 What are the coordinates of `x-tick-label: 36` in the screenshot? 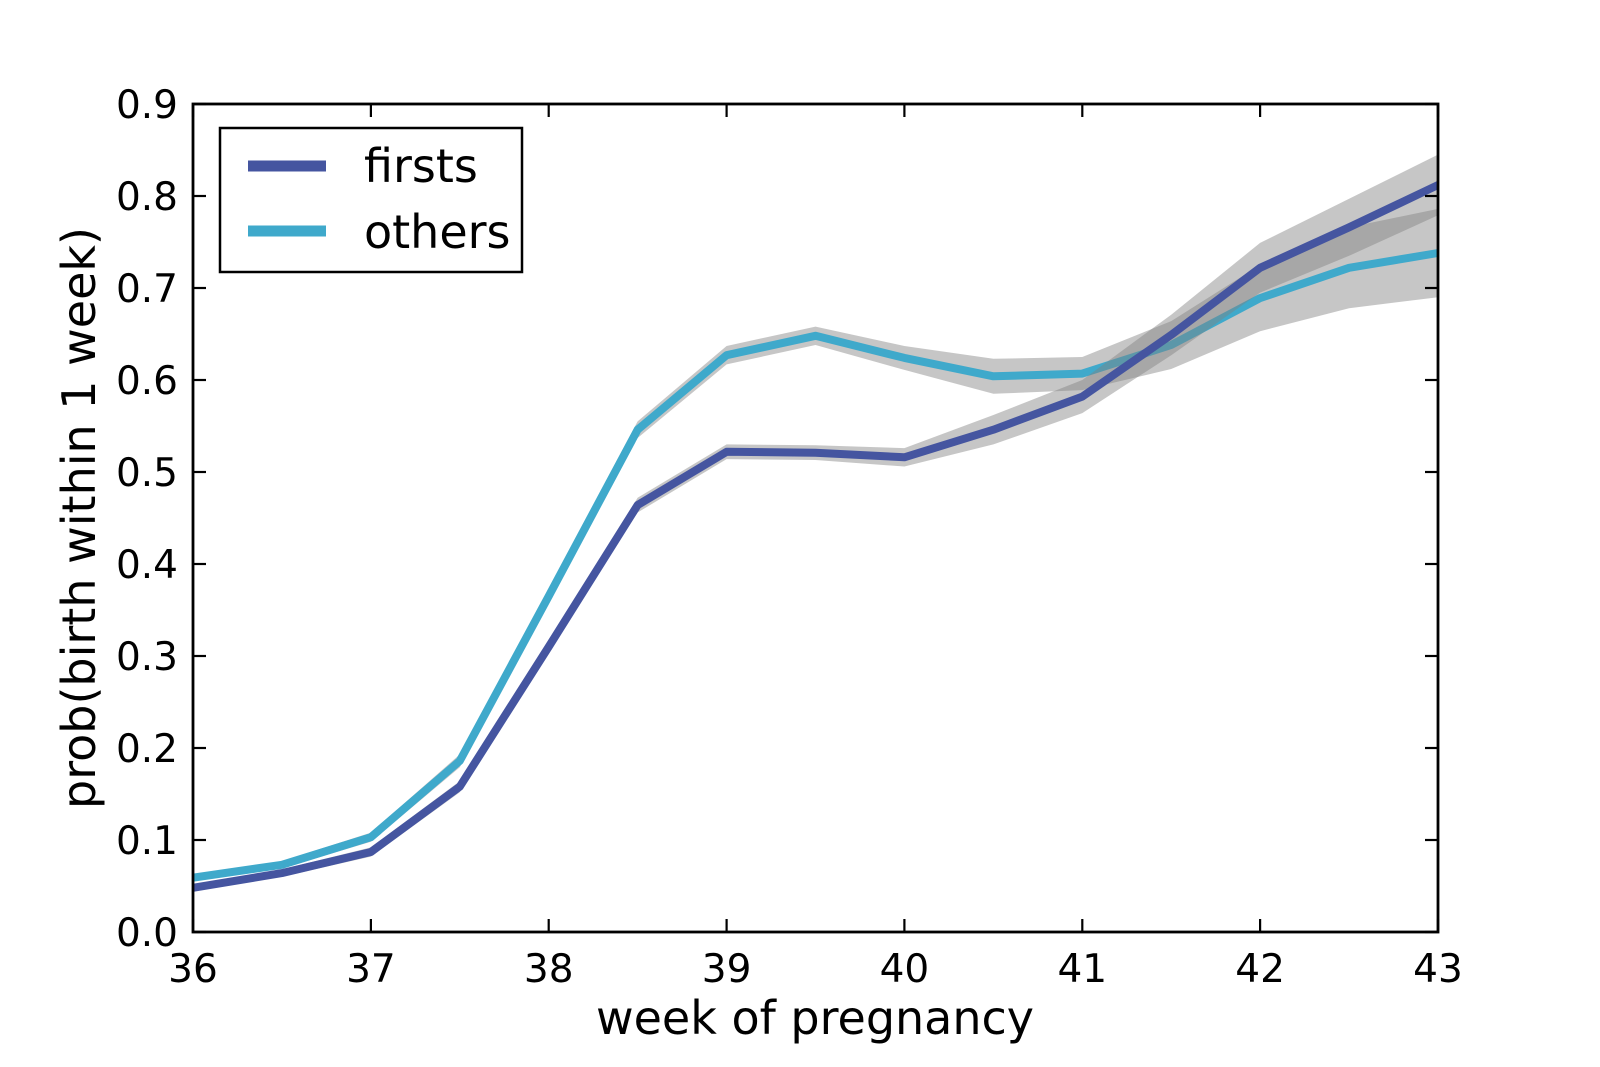 It's located at (193, 969).